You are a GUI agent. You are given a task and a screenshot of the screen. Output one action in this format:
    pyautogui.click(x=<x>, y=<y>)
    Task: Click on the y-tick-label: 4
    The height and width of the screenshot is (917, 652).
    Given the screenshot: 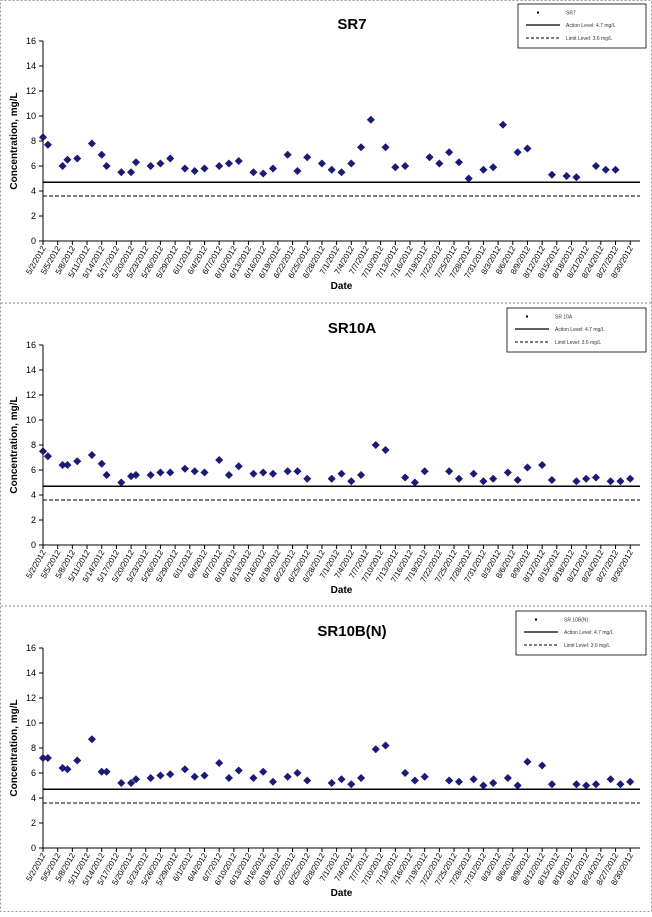 What is the action you would take?
    pyautogui.click(x=33, y=495)
    